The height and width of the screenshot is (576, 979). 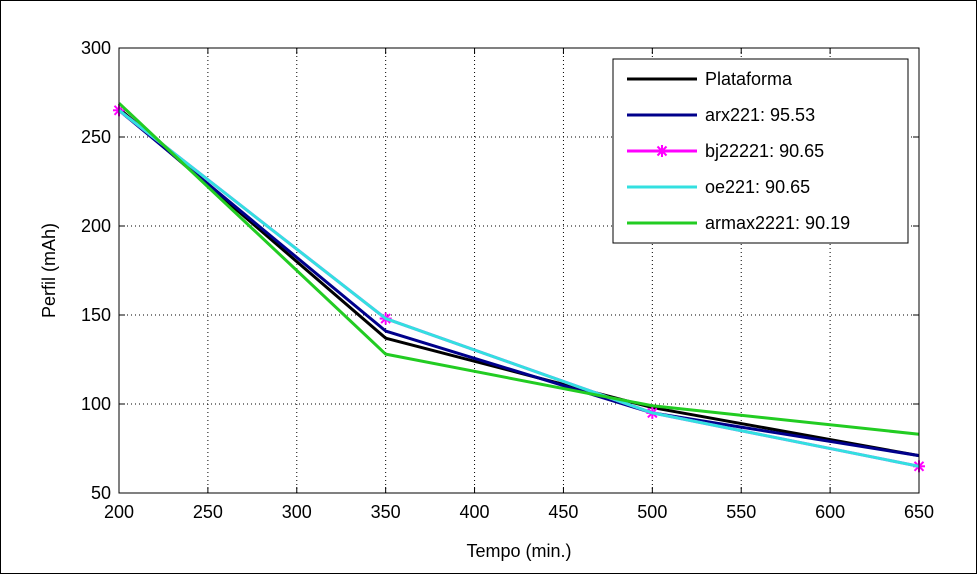 What do you see at coordinates (96, 404) in the screenshot?
I see `y-tick-label: 100` at bounding box center [96, 404].